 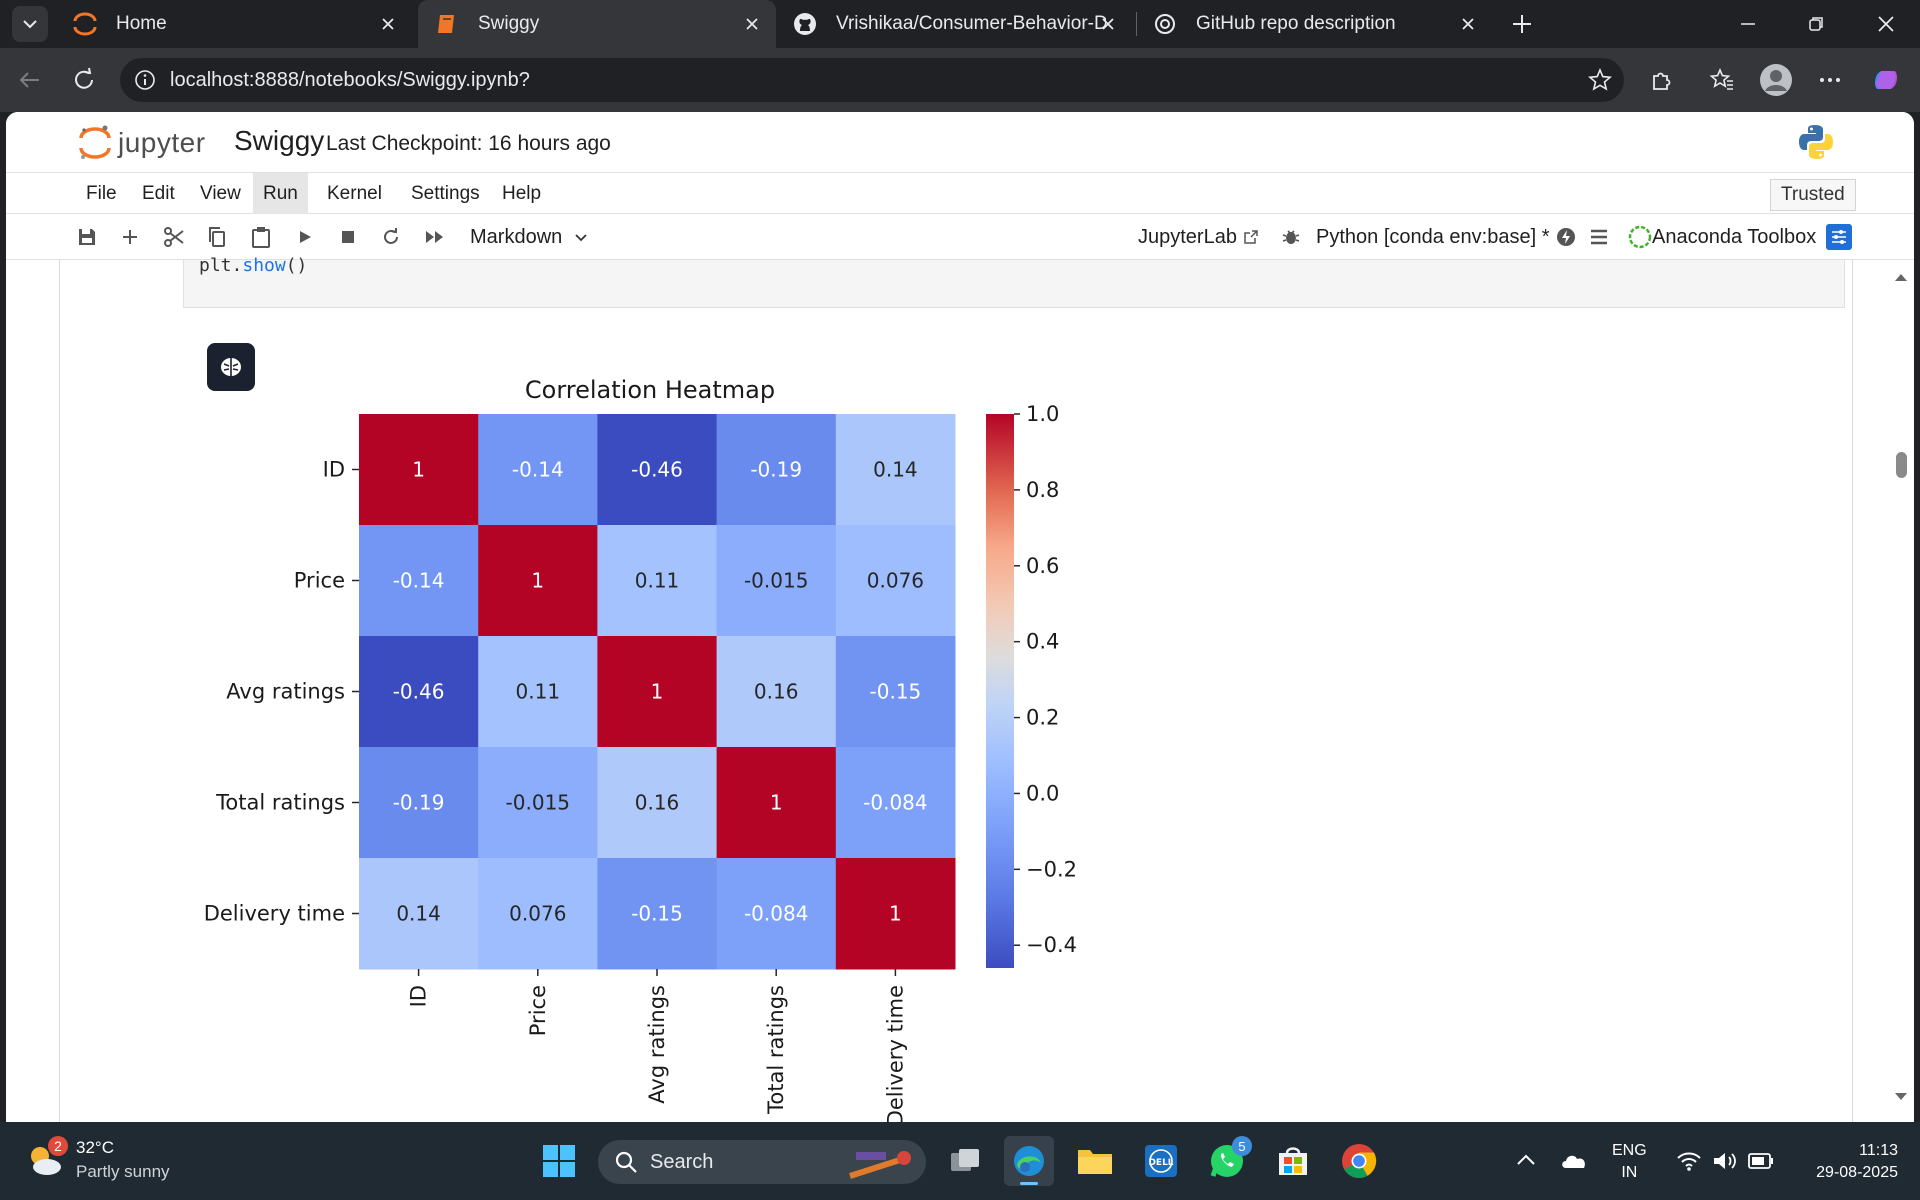 I want to click on sliders-icon, so click(x=1839, y=237).